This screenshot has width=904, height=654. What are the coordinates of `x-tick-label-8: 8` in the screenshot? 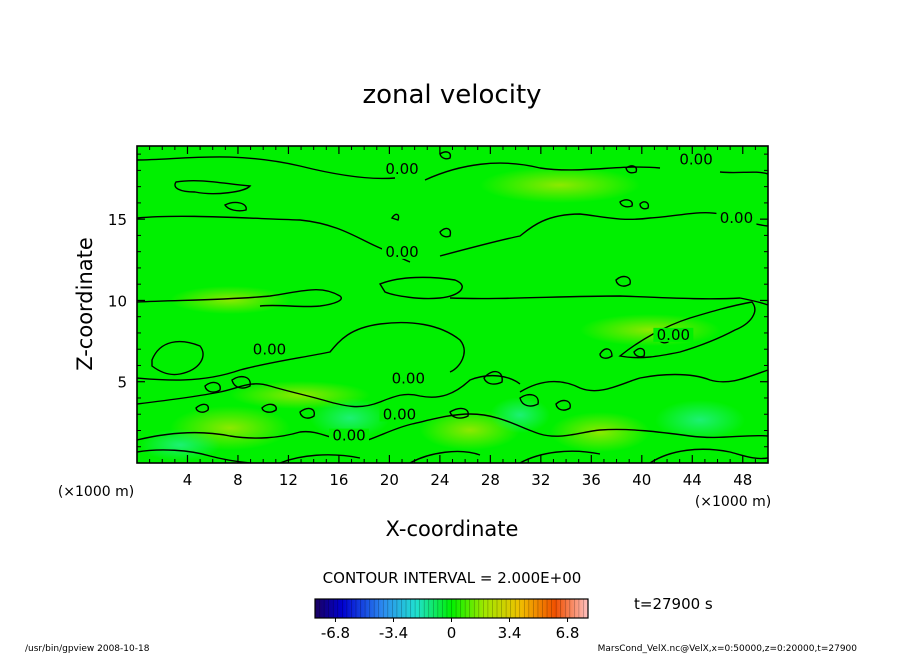 It's located at (238, 480).